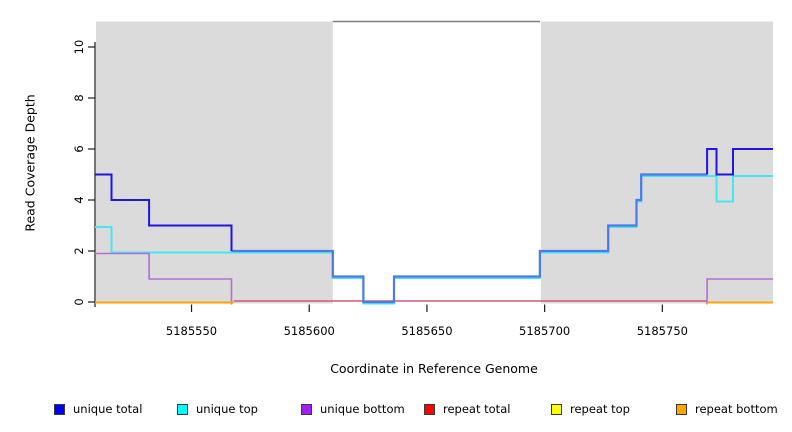 The width and height of the screenshot is (792, 432). I want to click on legend-item: repeat bottom, so click(727, 409).